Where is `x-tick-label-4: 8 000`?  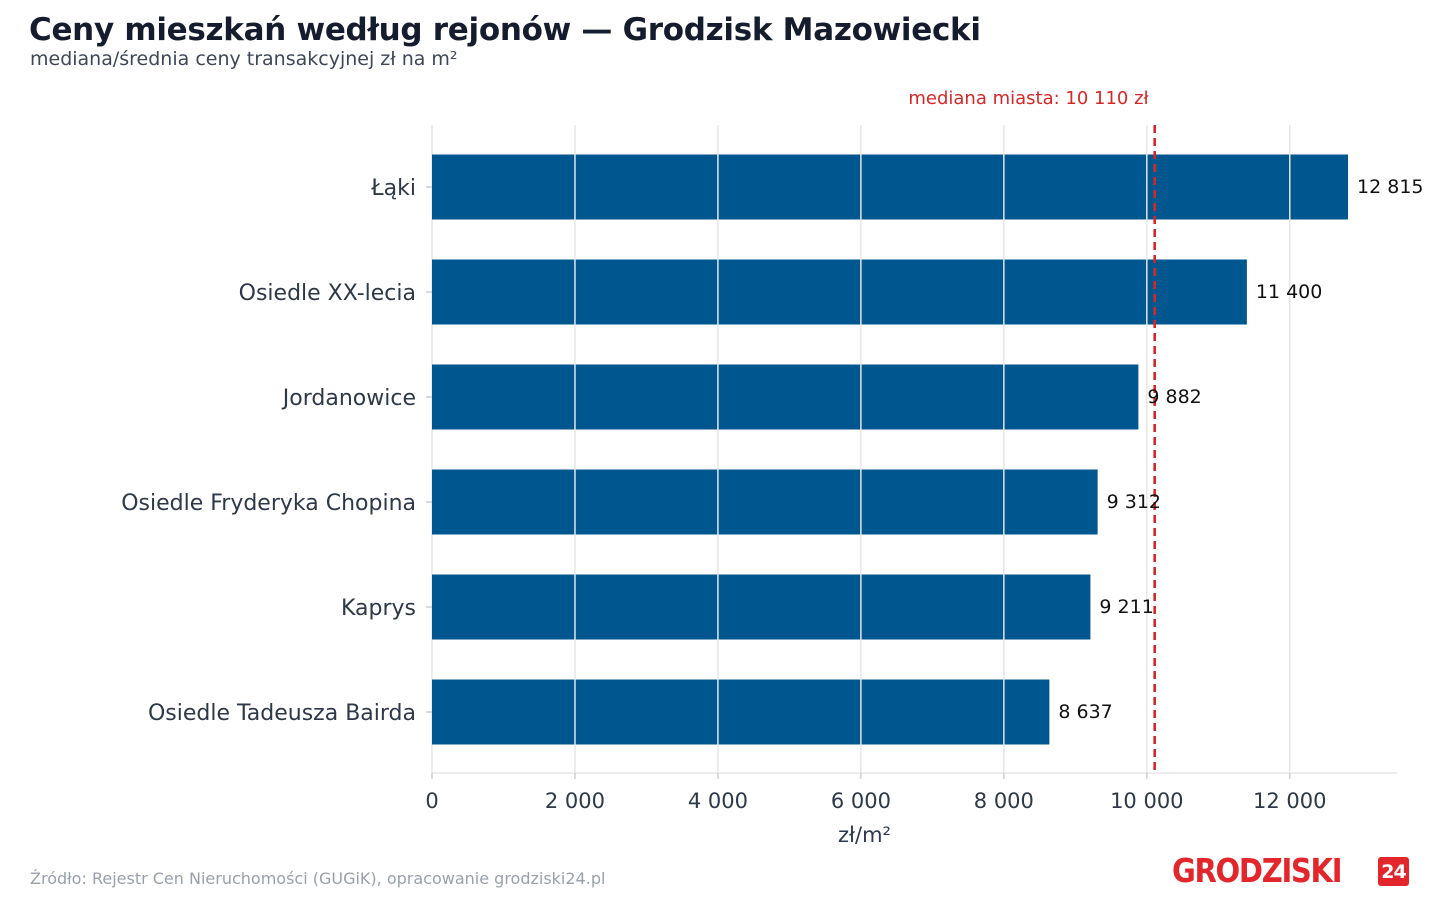
x-tick-label-4: 8 000 is located at coordinates (1004, 801).